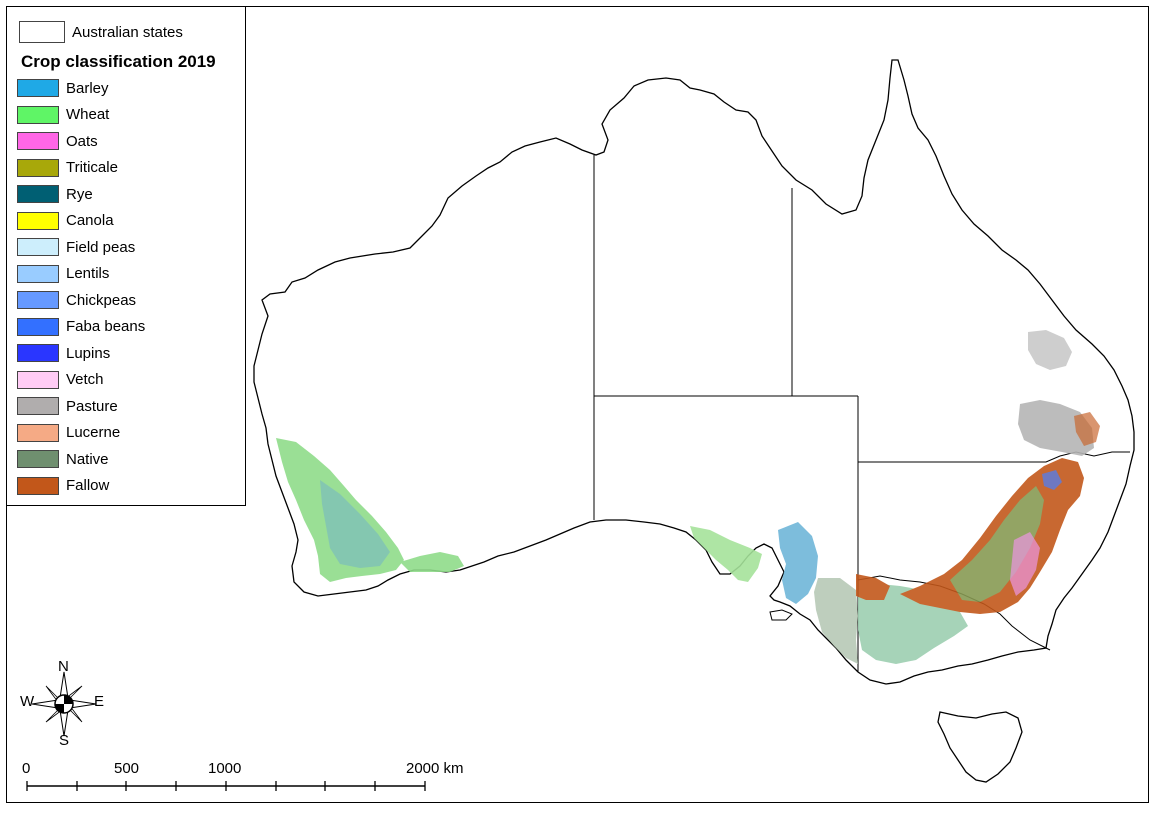 The image size is (1157, 813). What do you see at coordinates (60, 380) in the screenshot?
I see `legend-item-vetch: Vetch` at bounding box center [60, 380].